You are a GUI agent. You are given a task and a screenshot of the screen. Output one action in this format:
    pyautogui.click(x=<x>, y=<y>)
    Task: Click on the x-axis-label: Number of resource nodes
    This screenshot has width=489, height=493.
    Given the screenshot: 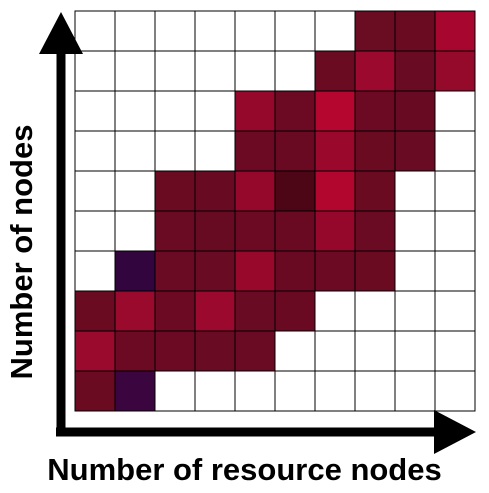 What is the action you would take?
    pyautogui.click(x=244, y=469)
    